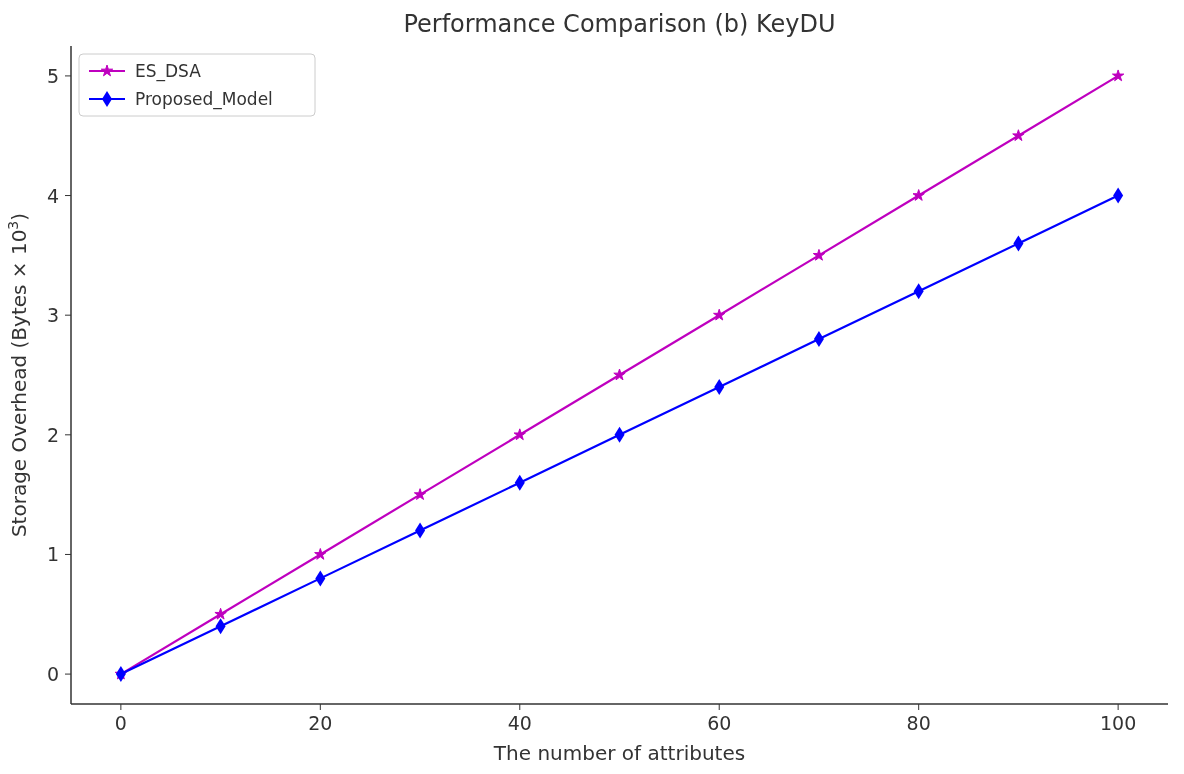 This screenshot has height=774, width=1184. What do you see at coordinates (204, 99) in the screenshot?
I see `legend-label: Proposed_Model` at bounding box center [204, 99].